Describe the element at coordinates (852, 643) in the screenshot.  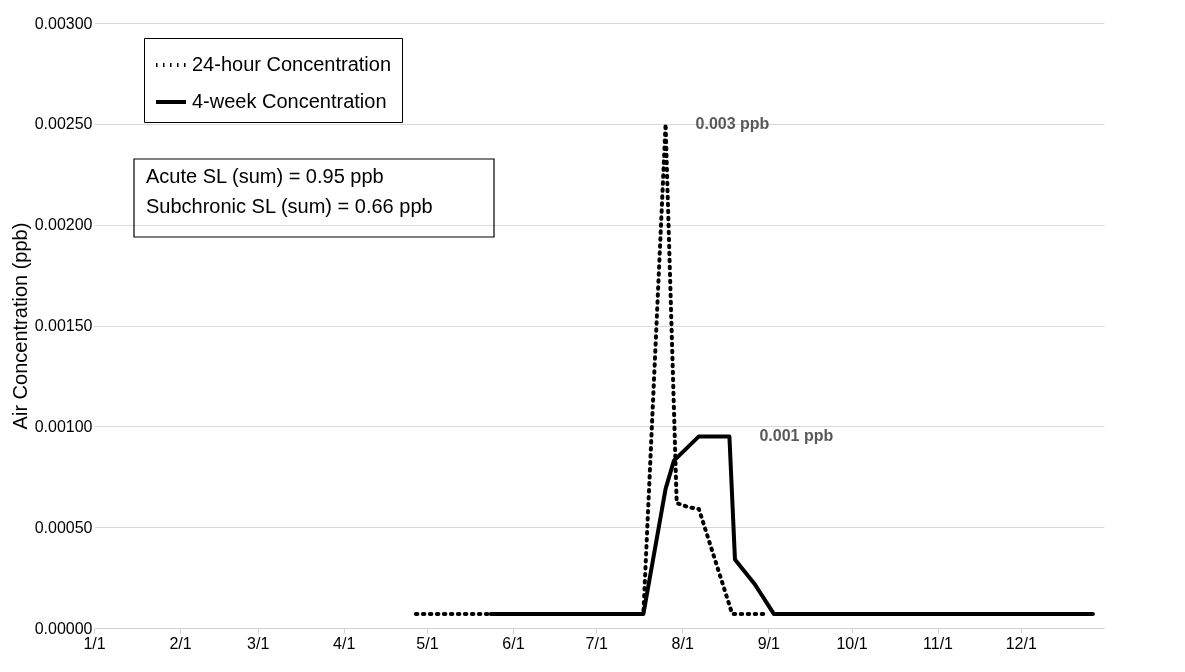
I see `x-tick-label: 10/1` at that location.